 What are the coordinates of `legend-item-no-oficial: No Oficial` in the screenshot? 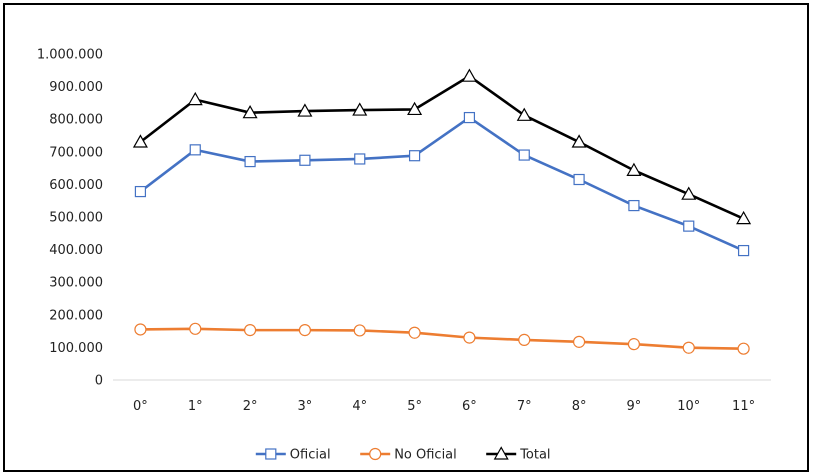 It's located at (408, 455).